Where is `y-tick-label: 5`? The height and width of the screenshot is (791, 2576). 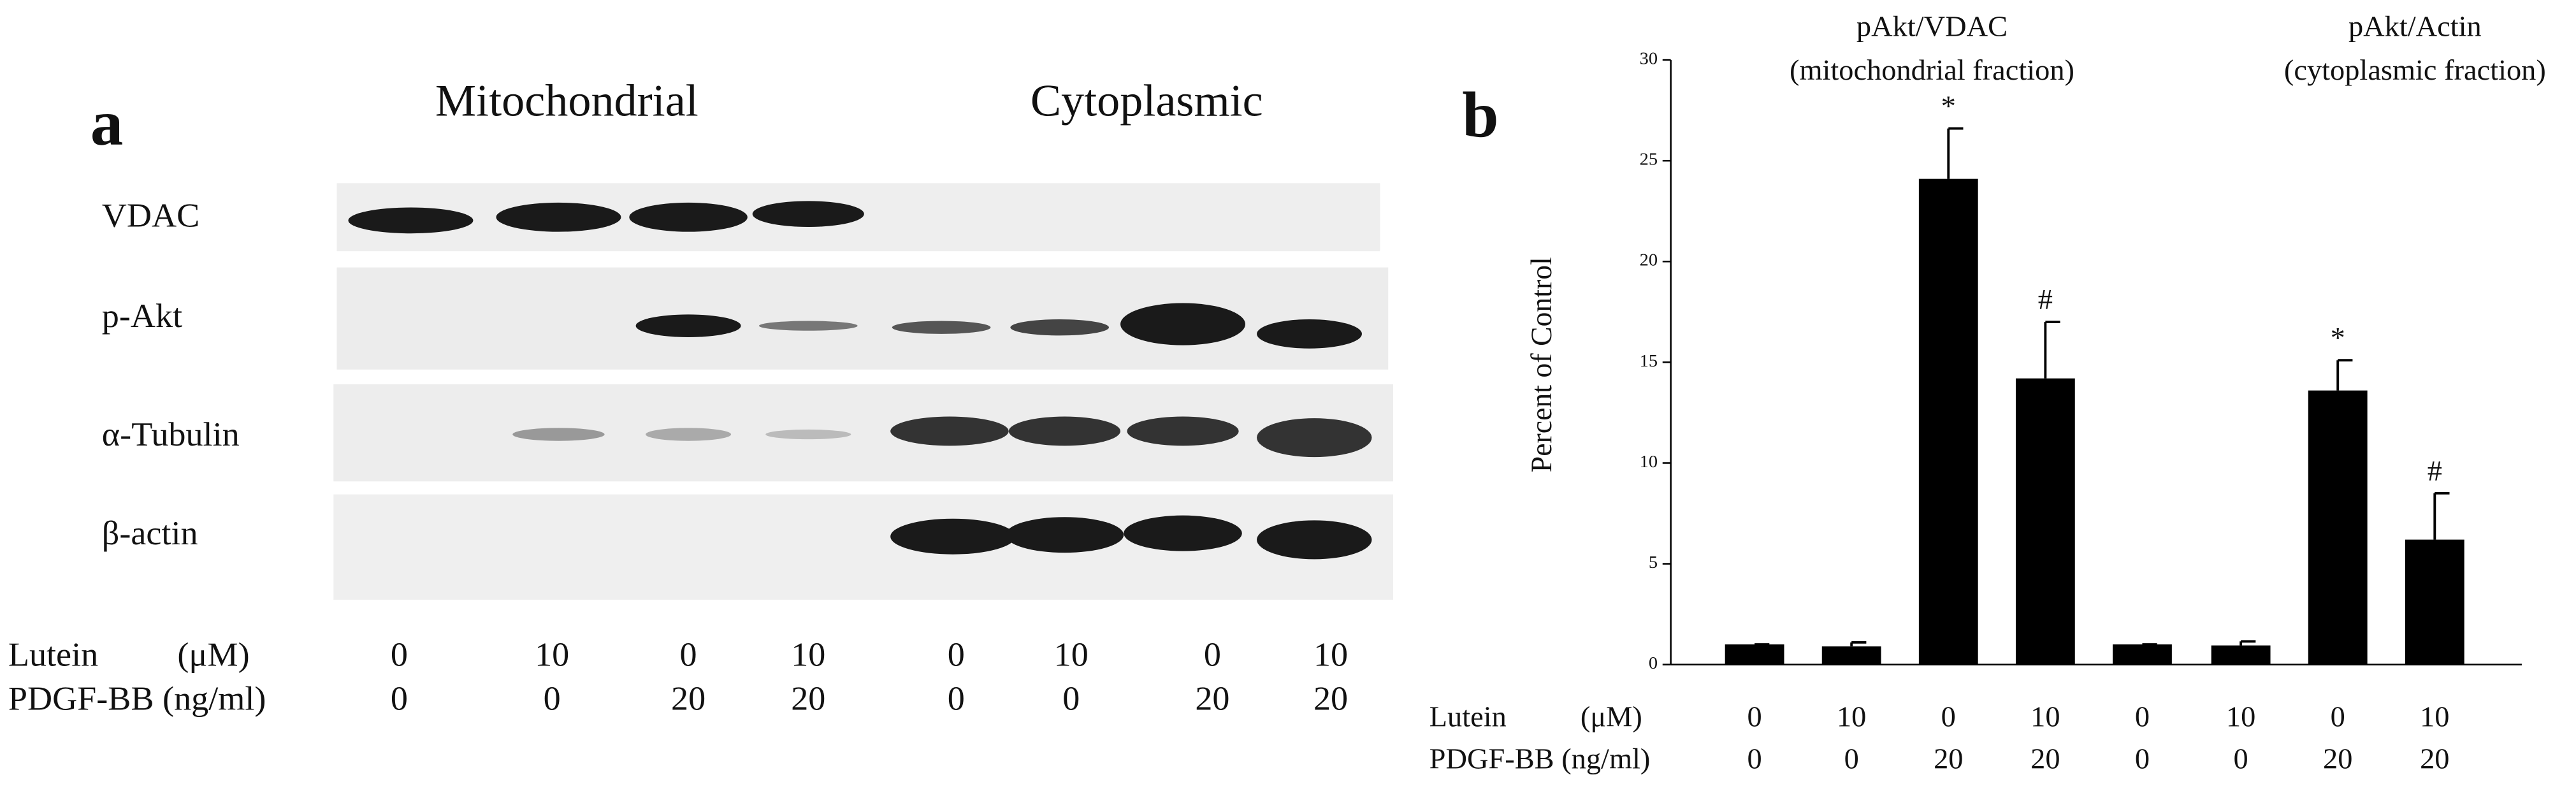 y-tick-label: 5 is located at coordinates (1653, 562).